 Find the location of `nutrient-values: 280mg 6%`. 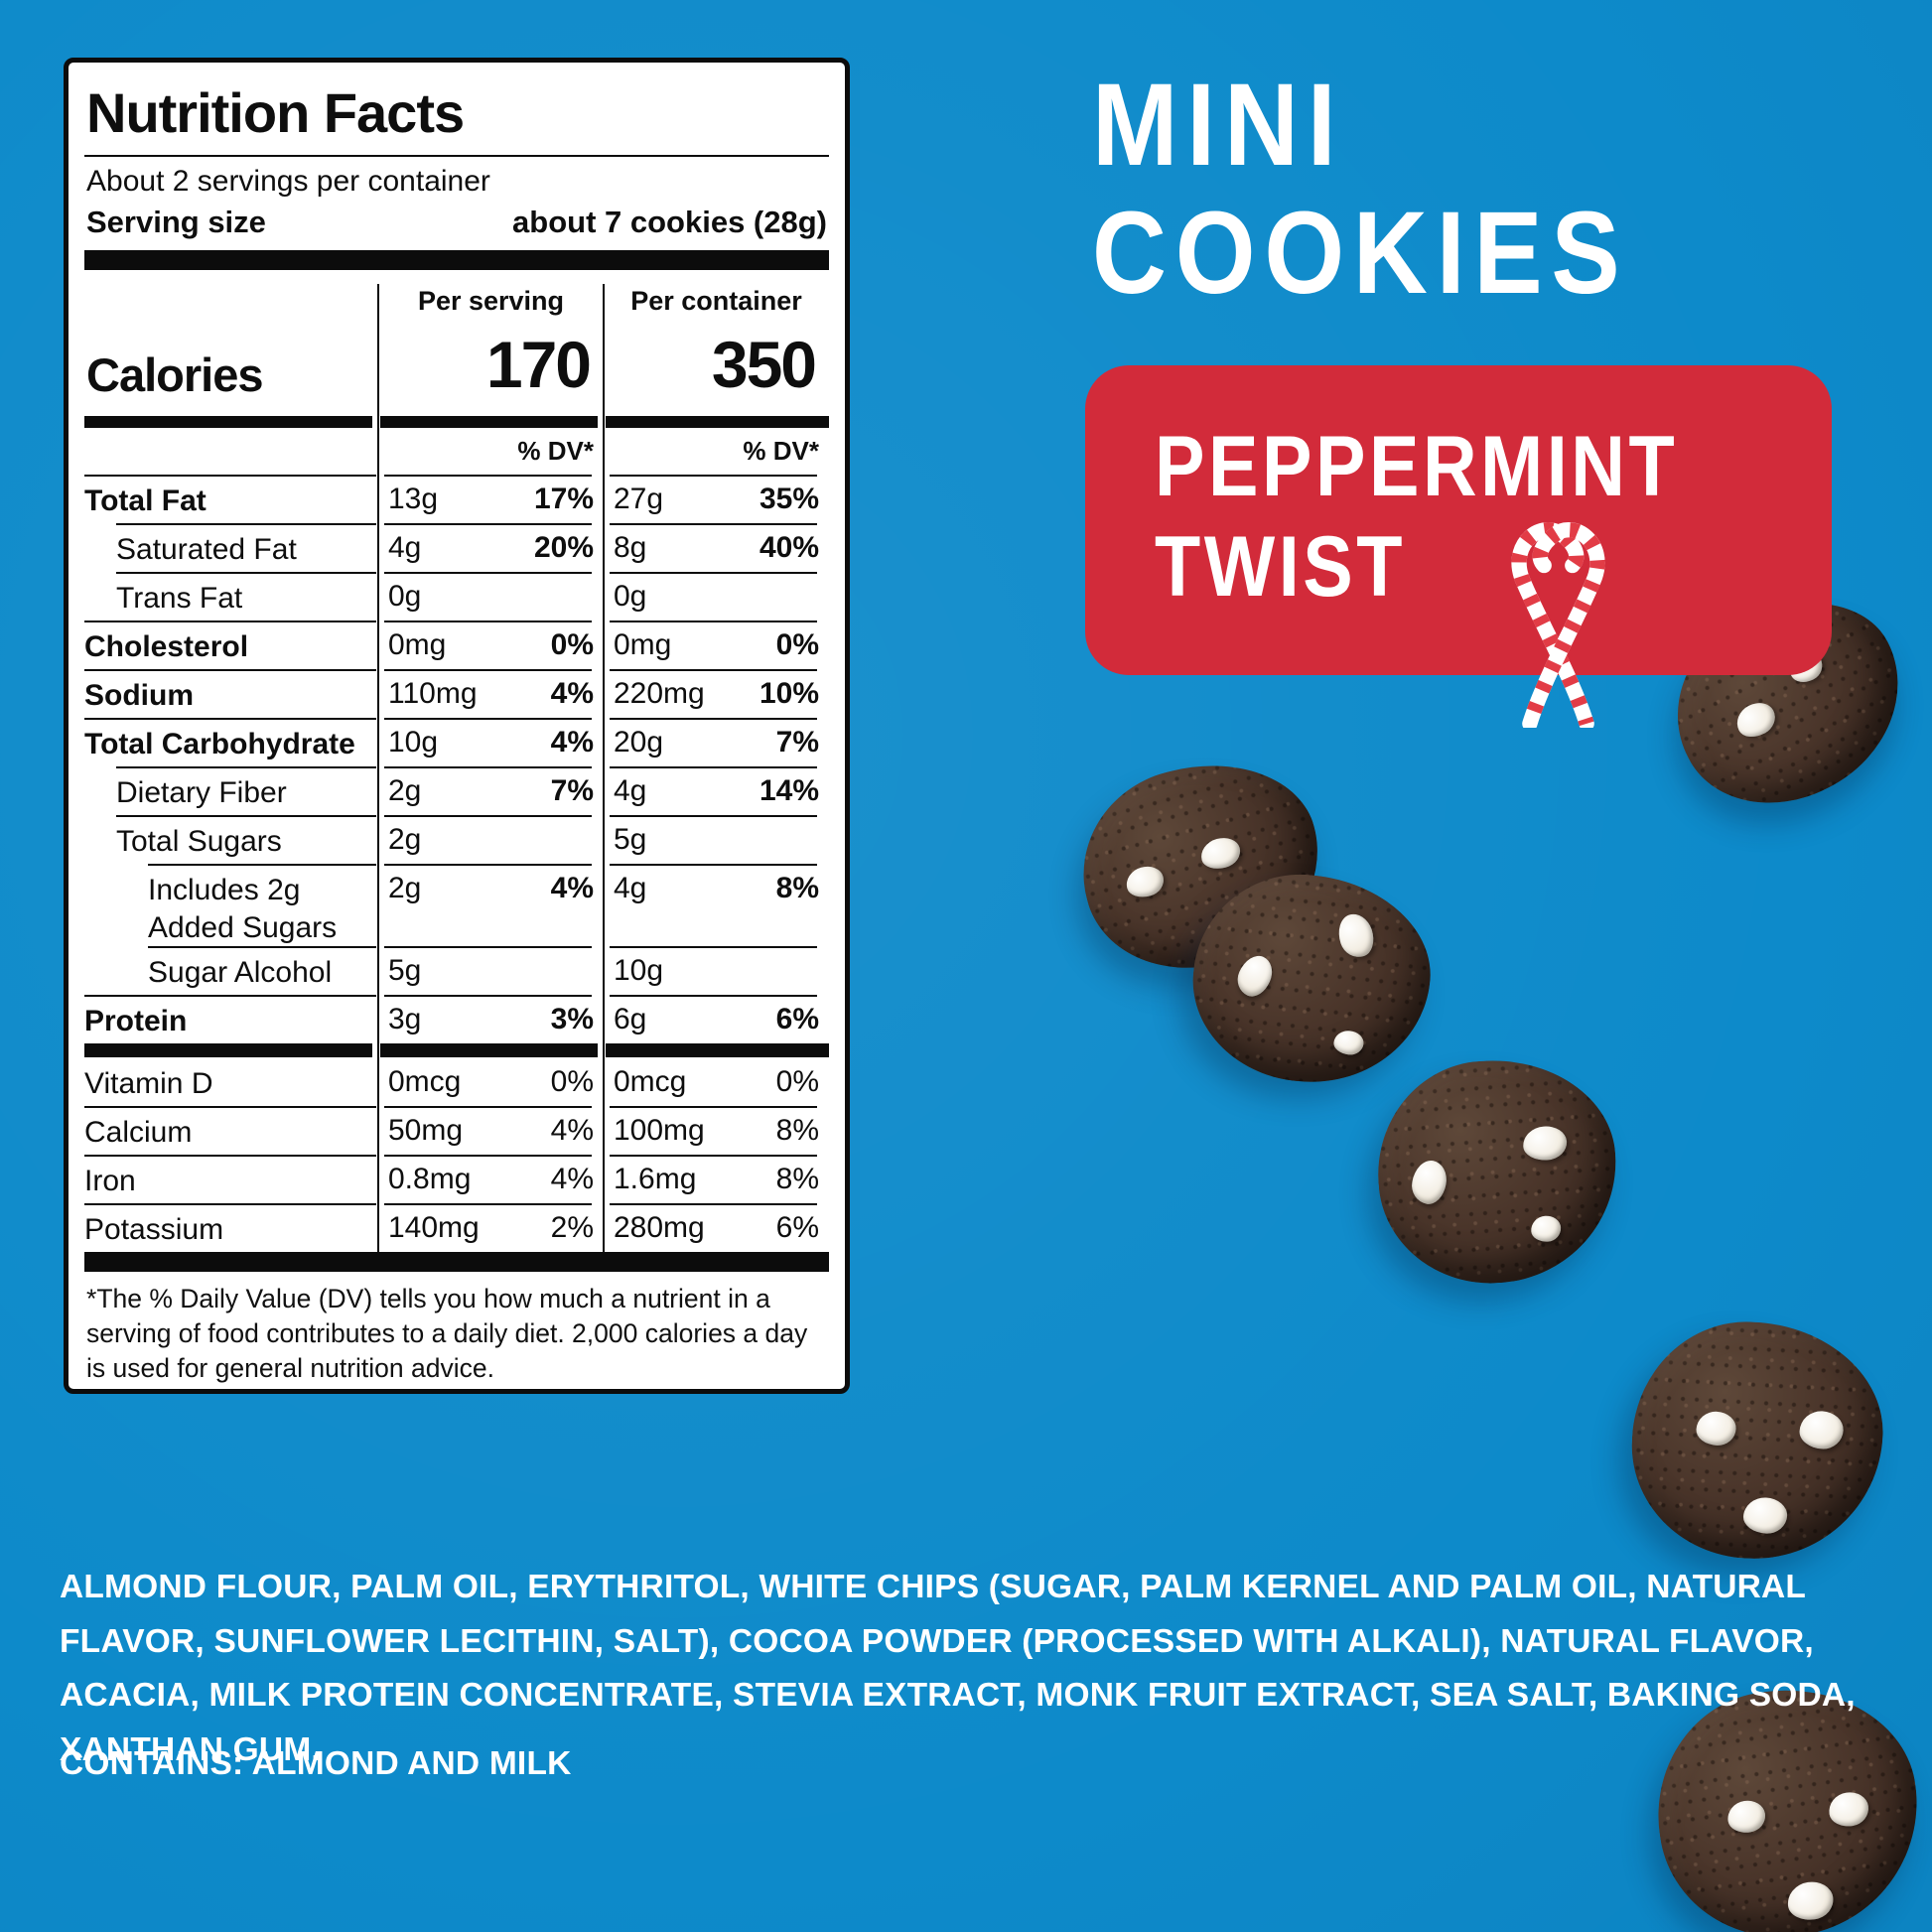

nutrient-values: 280mg 6% is located at coordinates (716, 1228).